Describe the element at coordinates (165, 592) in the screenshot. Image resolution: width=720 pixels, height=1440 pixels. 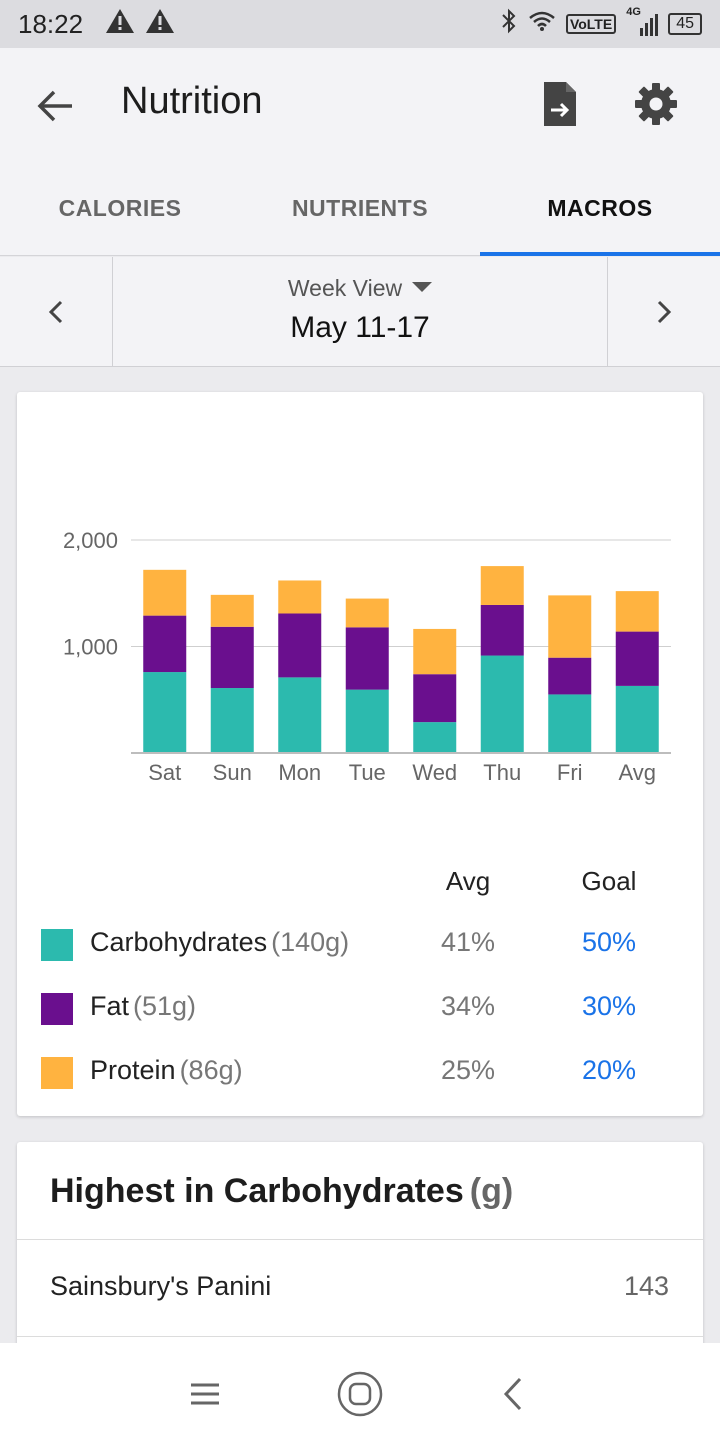
I see `bar-protein-sat` at that location.